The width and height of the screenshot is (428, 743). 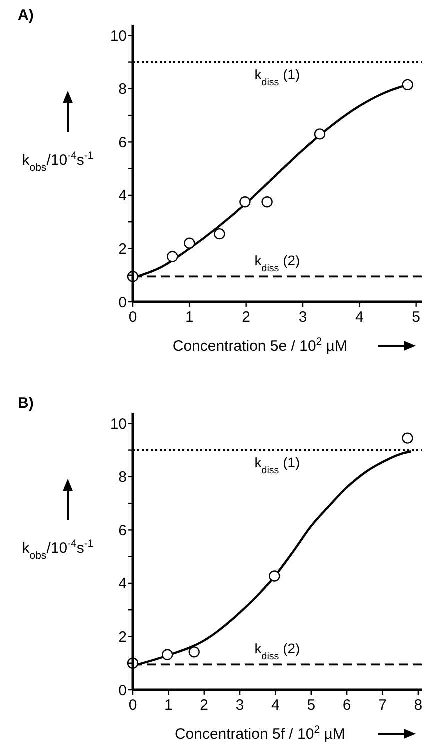 I want to click on x-tick-label: 7, so click(x=382, y=705).